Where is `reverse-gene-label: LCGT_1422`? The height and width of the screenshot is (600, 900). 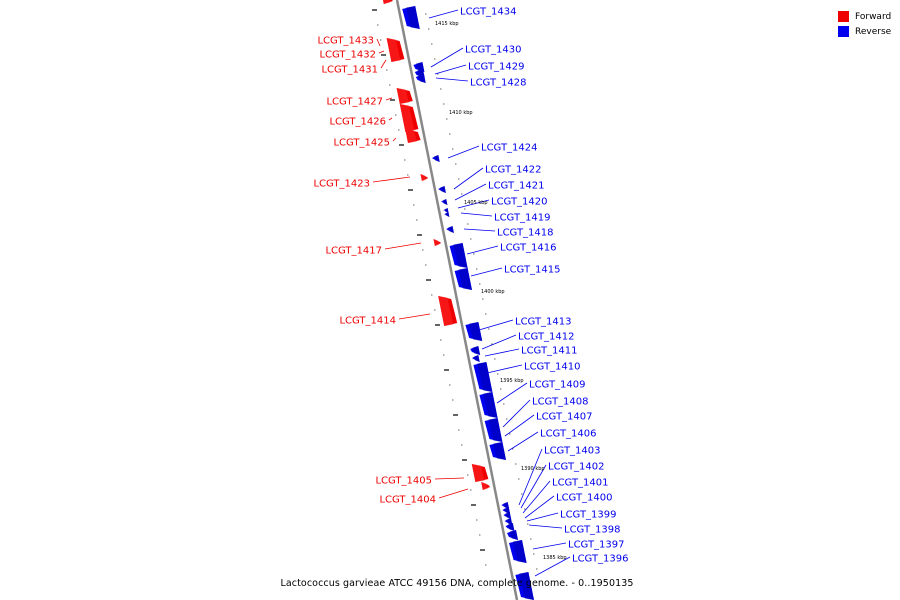
reverse-gene-label: LCGT_1422 is located at coordinates (513, 170).